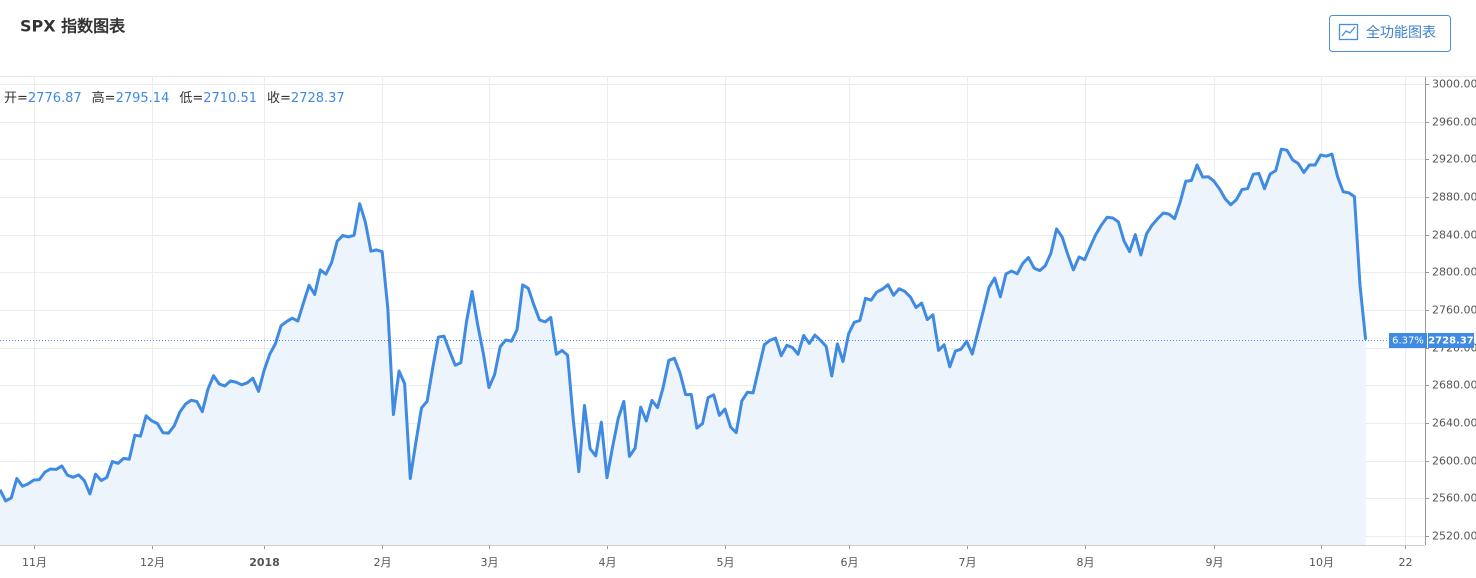 This screenshot has height=578, width=1476. I want to click on change-label: 6.37%, so click(1408, 341).